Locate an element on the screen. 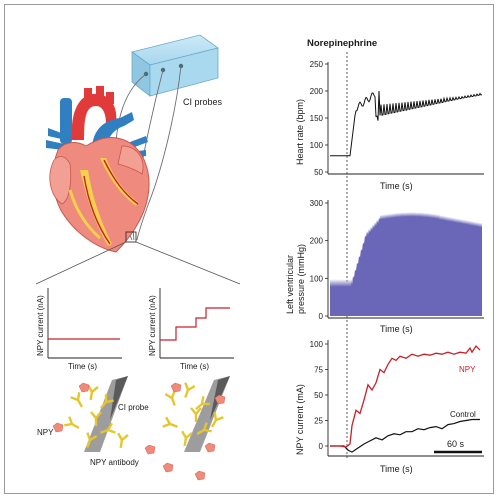 This screenshot has width=500, height=500. right-title: Norepinephrine is located at coordinates (342, 43).